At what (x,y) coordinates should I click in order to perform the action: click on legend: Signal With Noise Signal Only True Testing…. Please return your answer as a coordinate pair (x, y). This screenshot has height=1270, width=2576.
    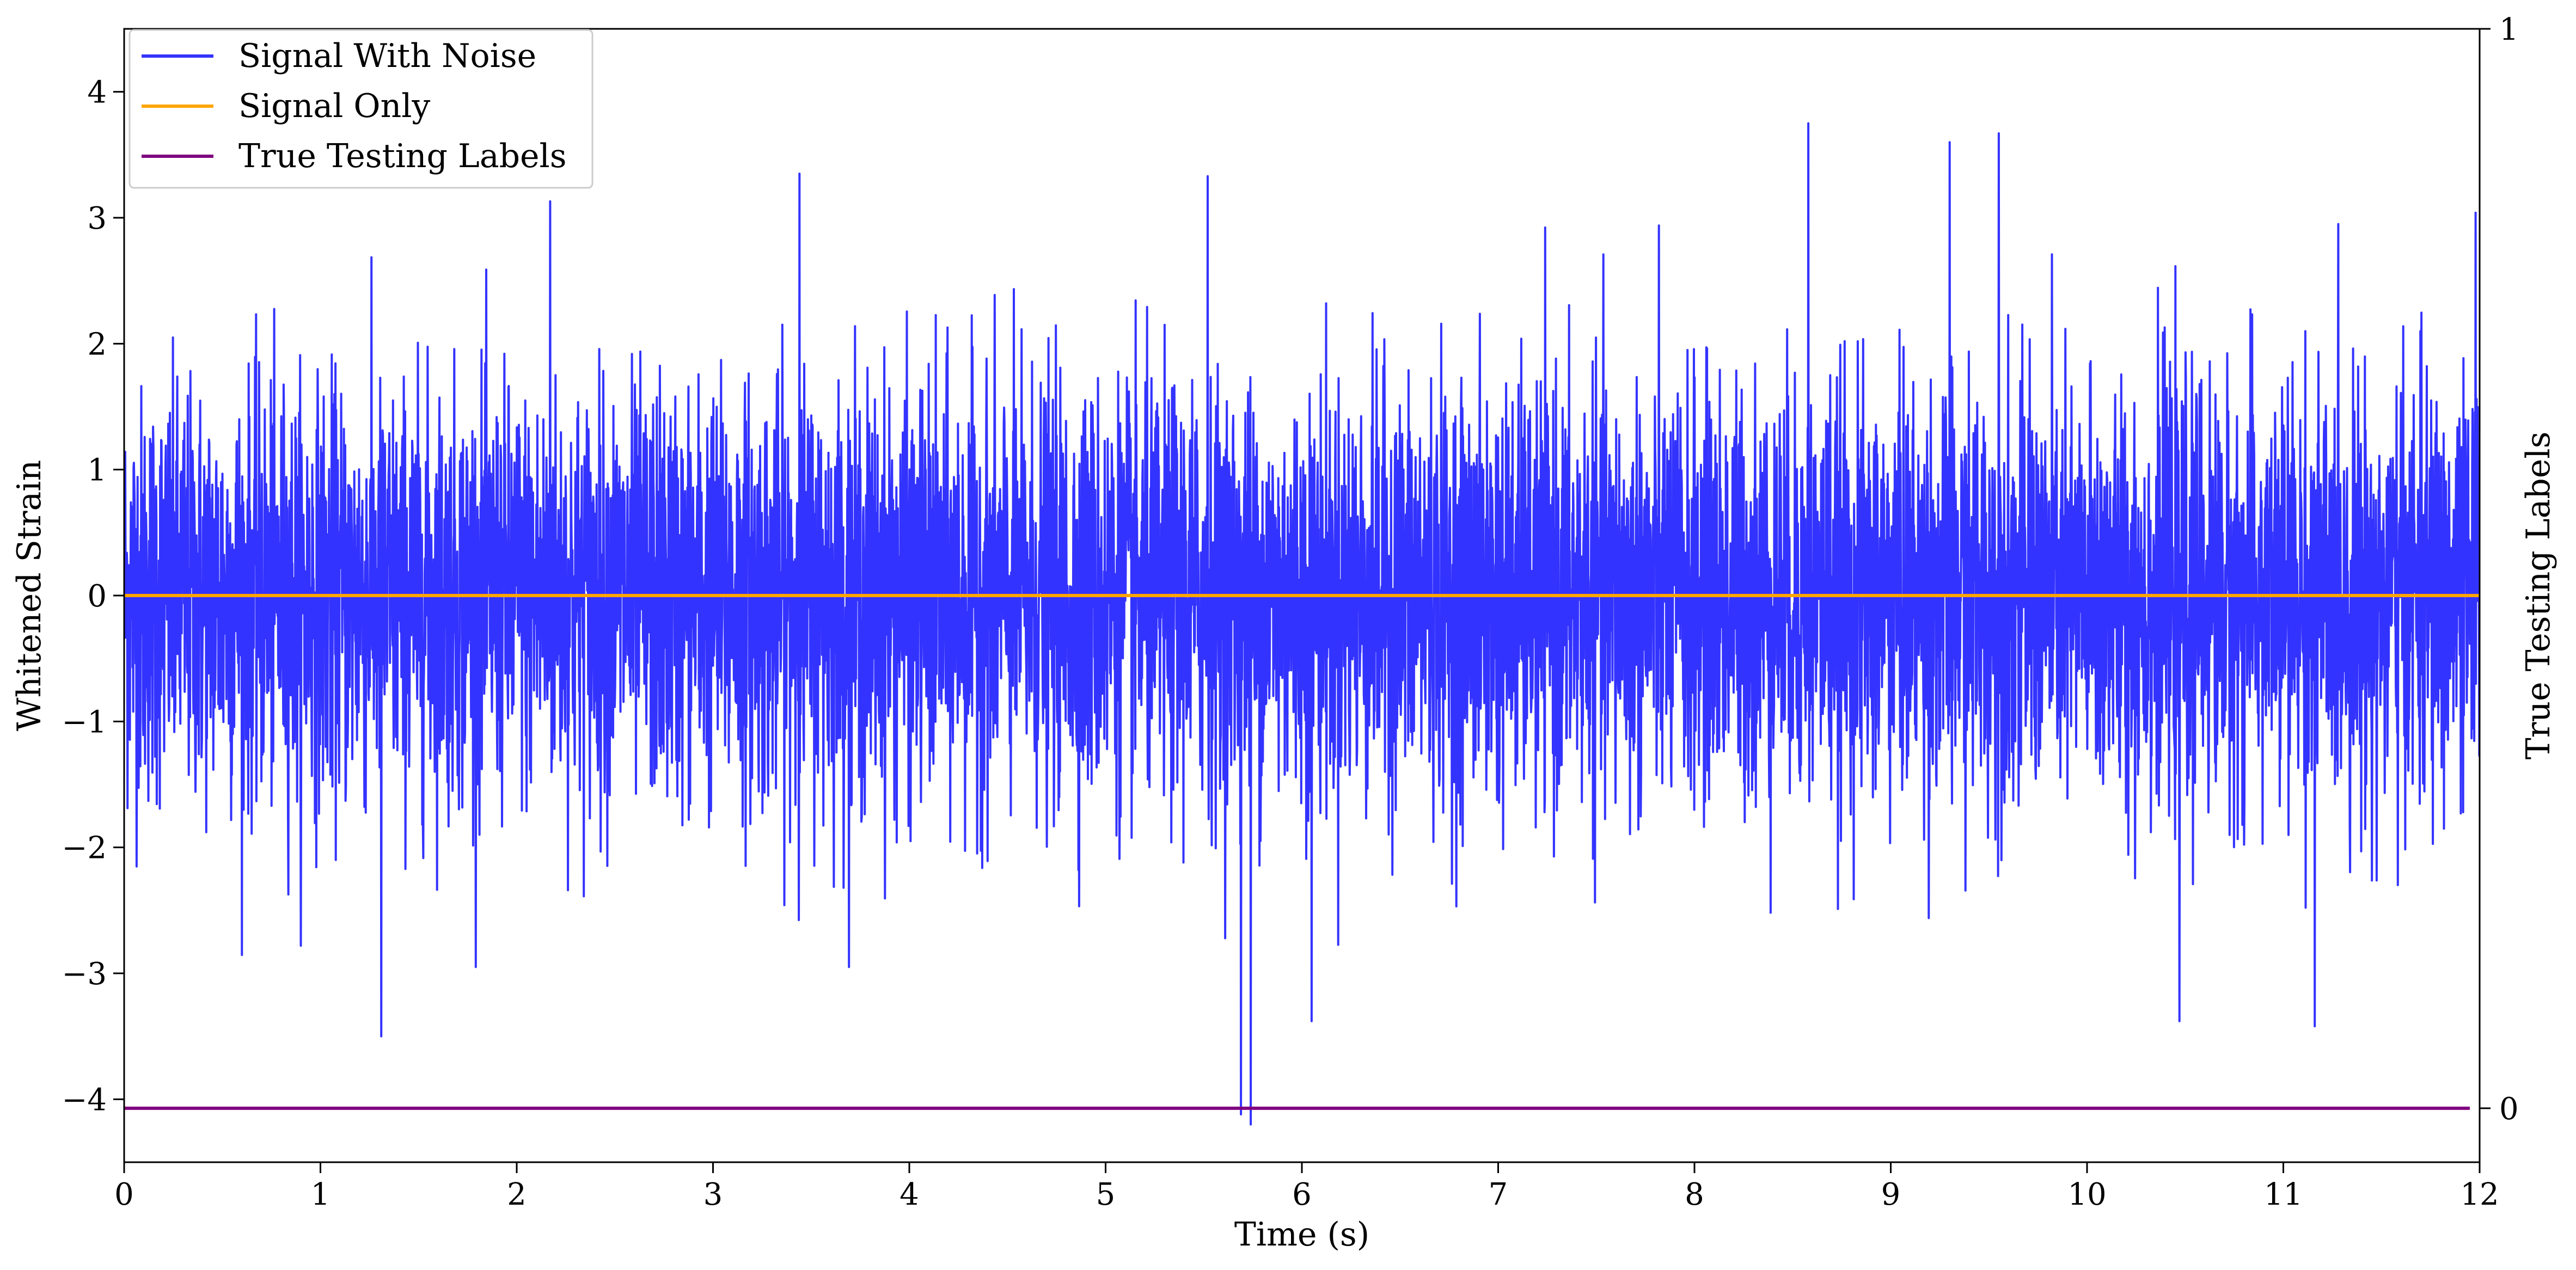
    Looking at the image, I should click on (361, 109).